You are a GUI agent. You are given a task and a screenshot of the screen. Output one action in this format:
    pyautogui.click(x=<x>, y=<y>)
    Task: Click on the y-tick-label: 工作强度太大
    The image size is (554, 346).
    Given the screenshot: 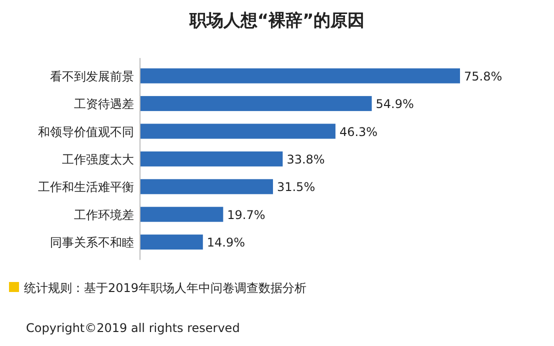 What is the action you would take?
    pyautogui.click(x=98, y=159)
    